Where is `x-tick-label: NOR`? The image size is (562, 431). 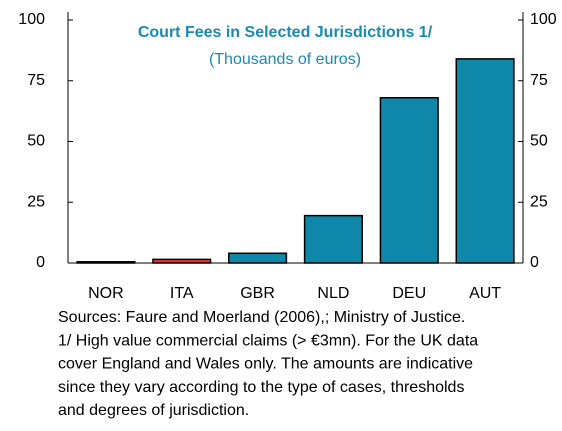 x-tick-label: NOR is located at coordinates (106, 293).